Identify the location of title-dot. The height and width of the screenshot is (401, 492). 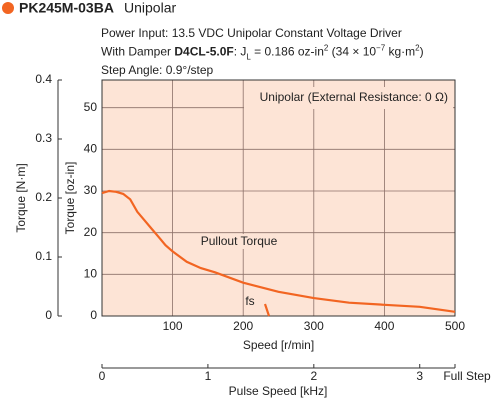
(8, 8).